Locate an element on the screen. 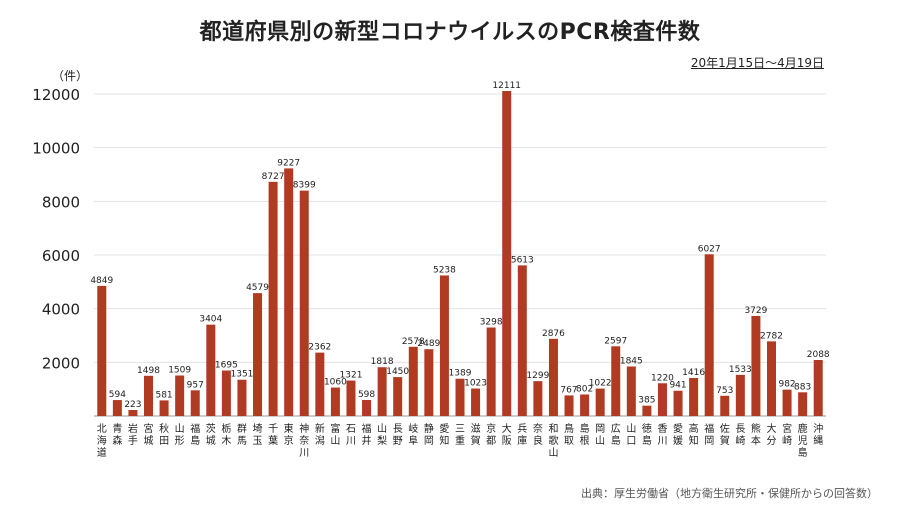  value-label: 2597 is located at coordinates (615, 341).